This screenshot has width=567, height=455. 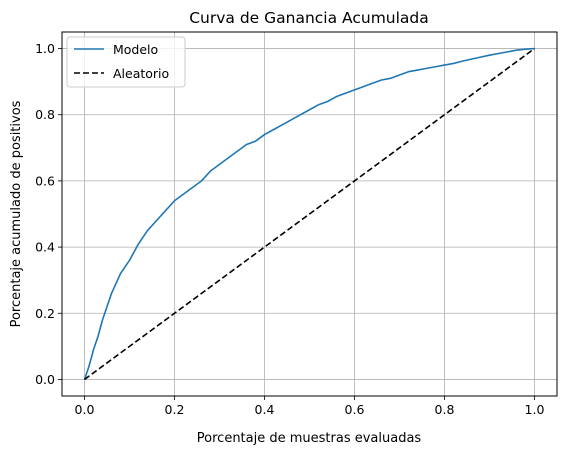 I want to click on y-tick-label-5: 1.0, so click(x=45, y=48).